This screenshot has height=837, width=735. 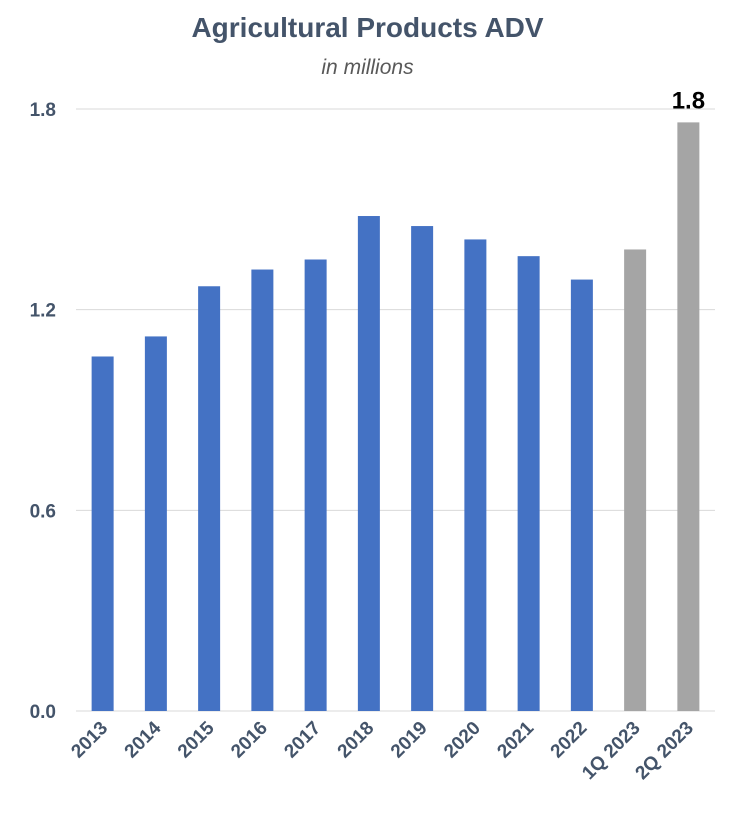 What do you see at coordinates (462, 740) in the screenshot?
I see `x-tick-label: 2020` at bounding box center [462, 740].